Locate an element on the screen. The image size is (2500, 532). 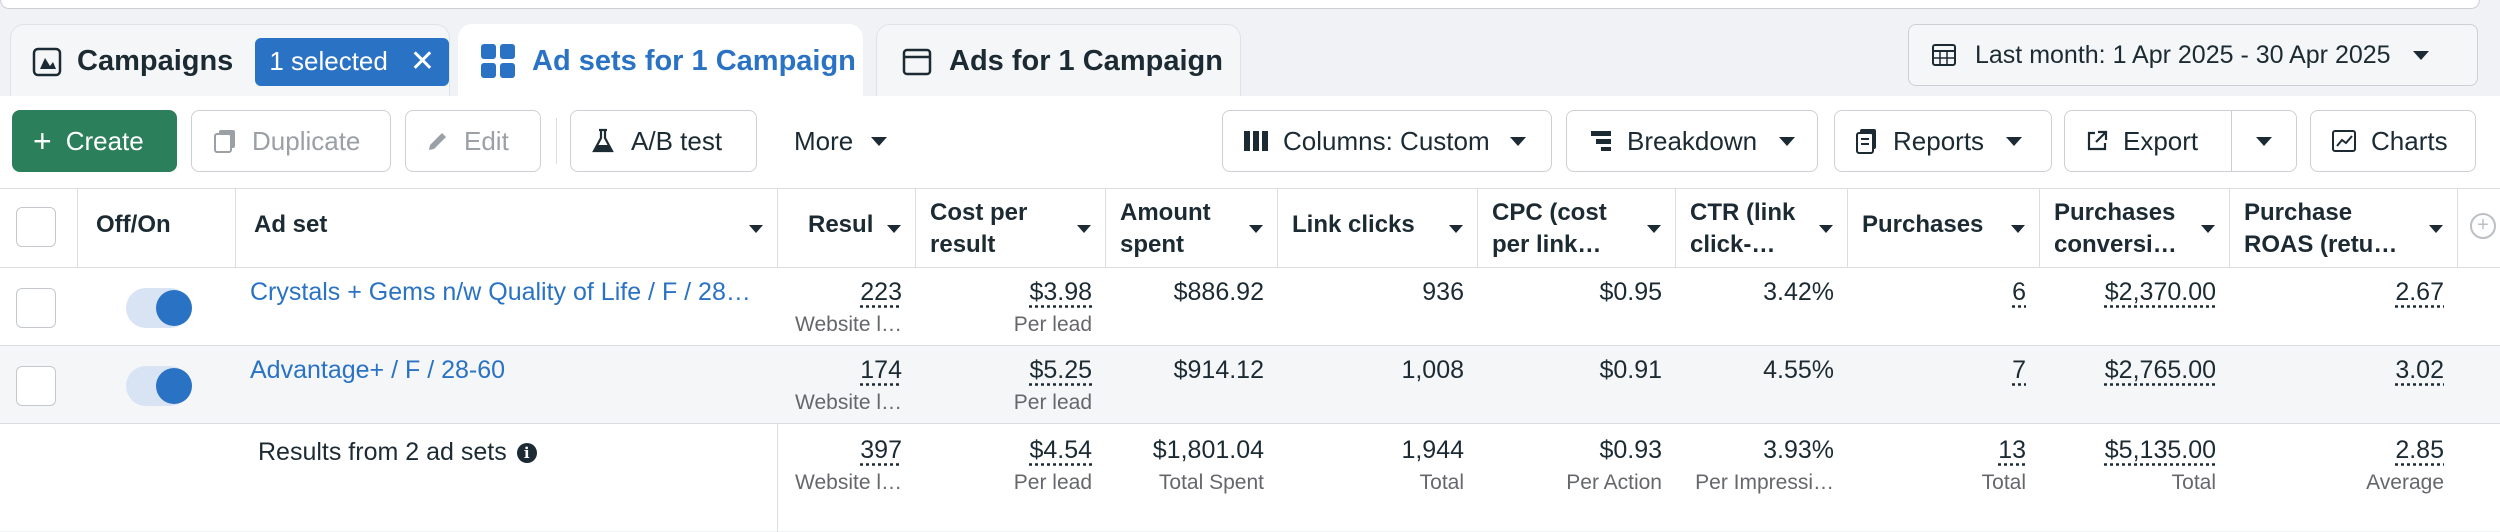
duplicate-button: Duplicate is located at coordinates (291, 141).